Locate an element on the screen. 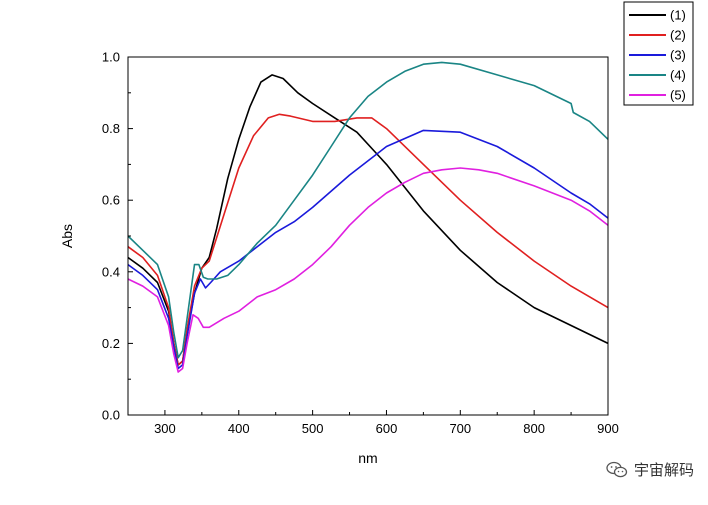 This screenshot has width=708, height=505. wechat-icon is located at coordinates (617, 469).